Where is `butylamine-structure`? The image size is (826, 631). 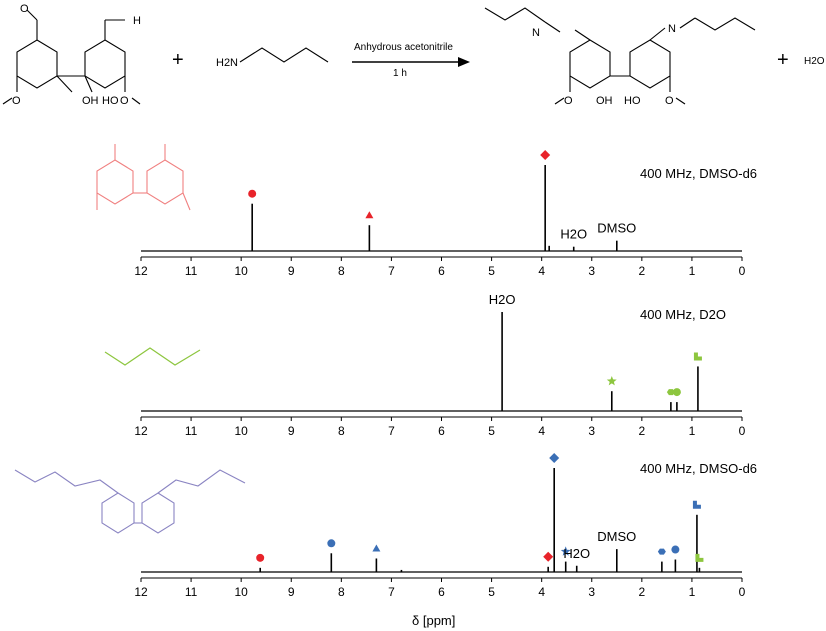
butylamine-structure is located at coordinates (284, 55).